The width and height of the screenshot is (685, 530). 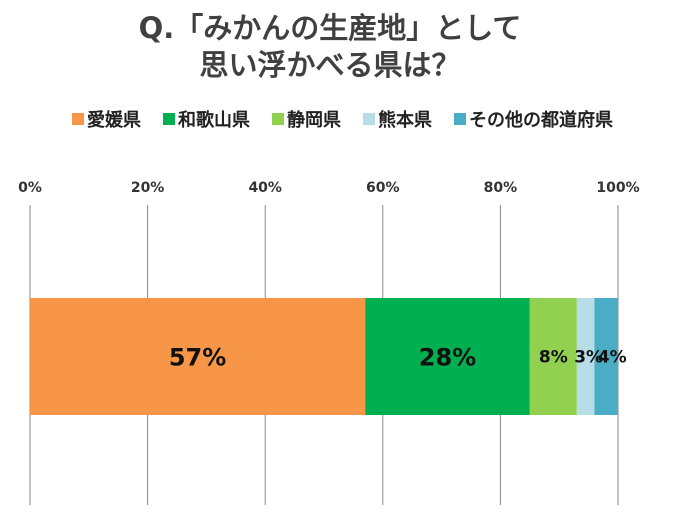 I want to click on x-tick-label: 80%, so click(x=501, y=188).